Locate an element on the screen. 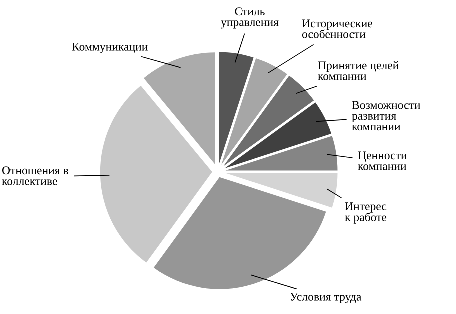 Image resolution: width=456 pixels, height=314 pixels. slice-label: Стиль управления is located at coordinates (250, 18).